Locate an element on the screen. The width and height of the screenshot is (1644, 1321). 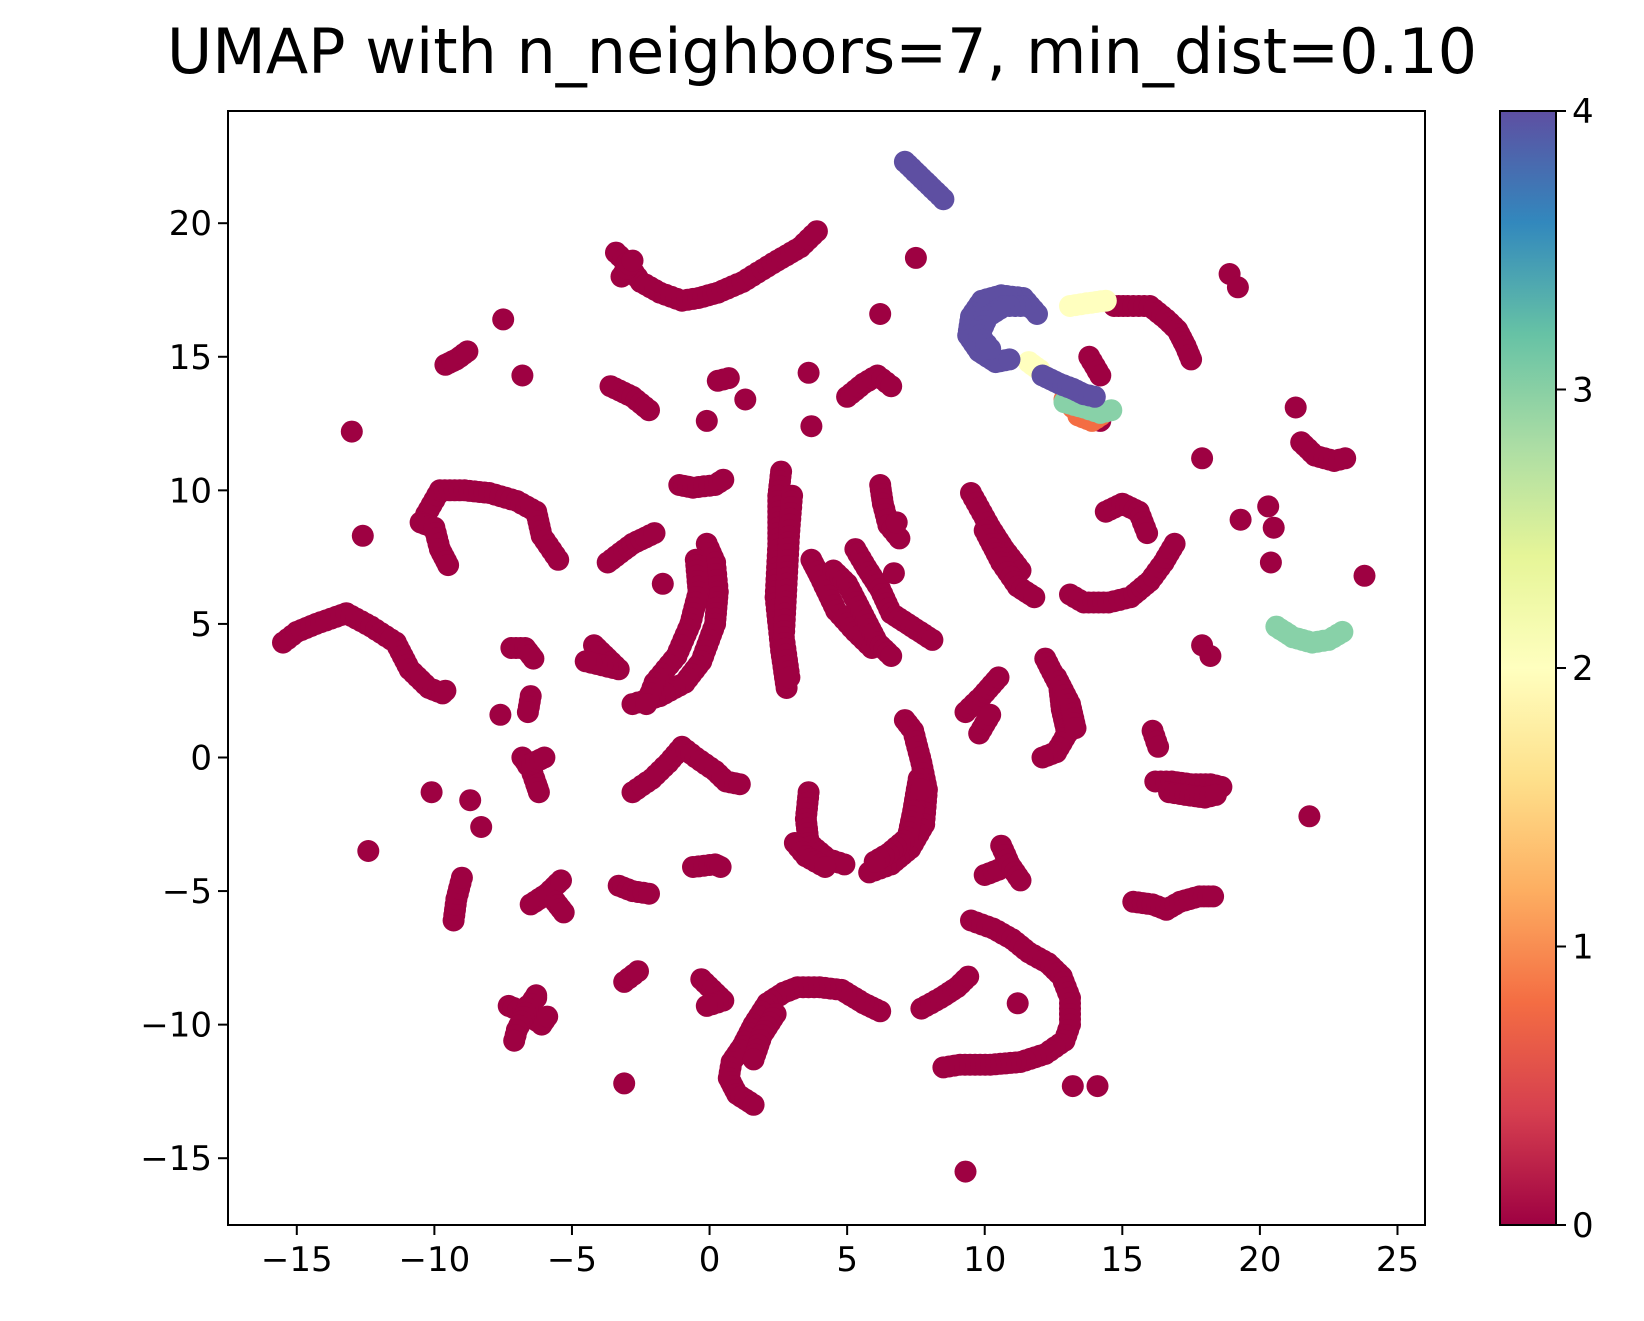
x-tick-label: 0 is located at coordinates (710, 1260).